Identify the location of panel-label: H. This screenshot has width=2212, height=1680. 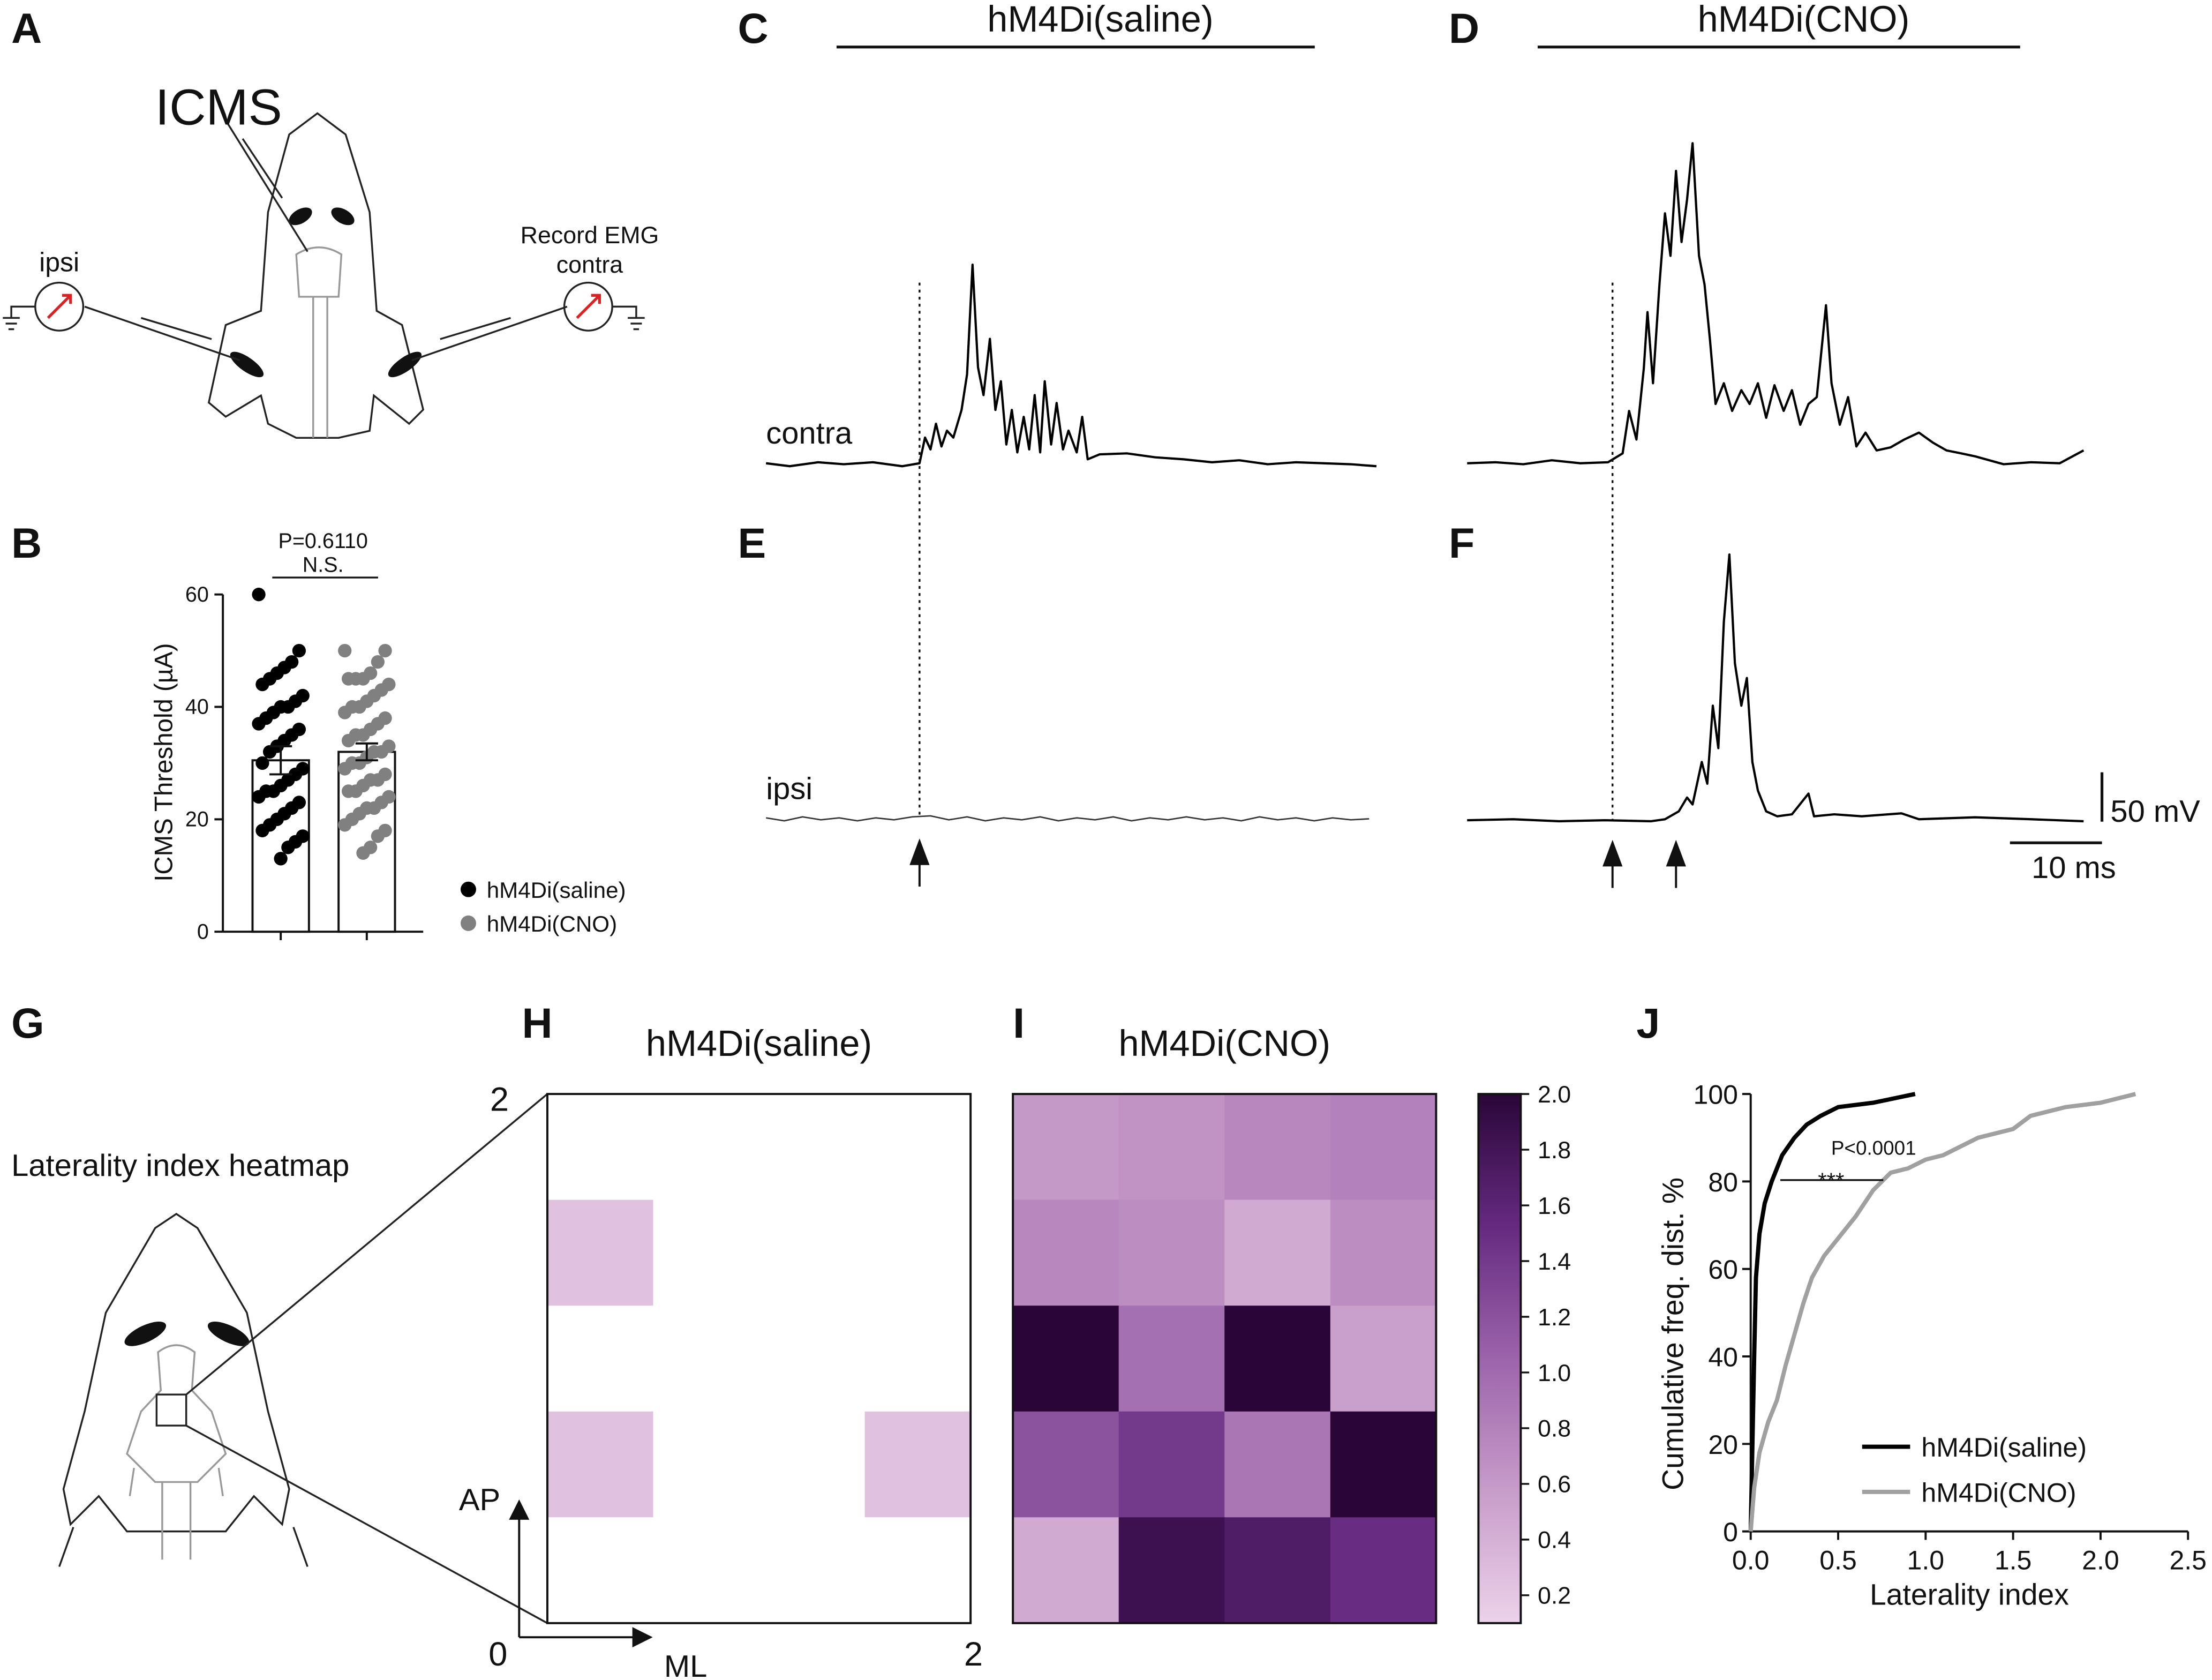
(537, 1023).